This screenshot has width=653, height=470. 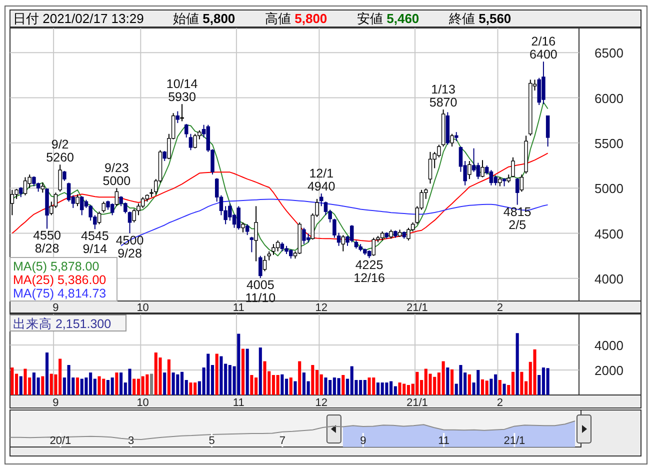 What do you see at coordinates (321, 180) in the screenshot?
I see `annotation: 12/1 4940` at bounding box center [321, 180].